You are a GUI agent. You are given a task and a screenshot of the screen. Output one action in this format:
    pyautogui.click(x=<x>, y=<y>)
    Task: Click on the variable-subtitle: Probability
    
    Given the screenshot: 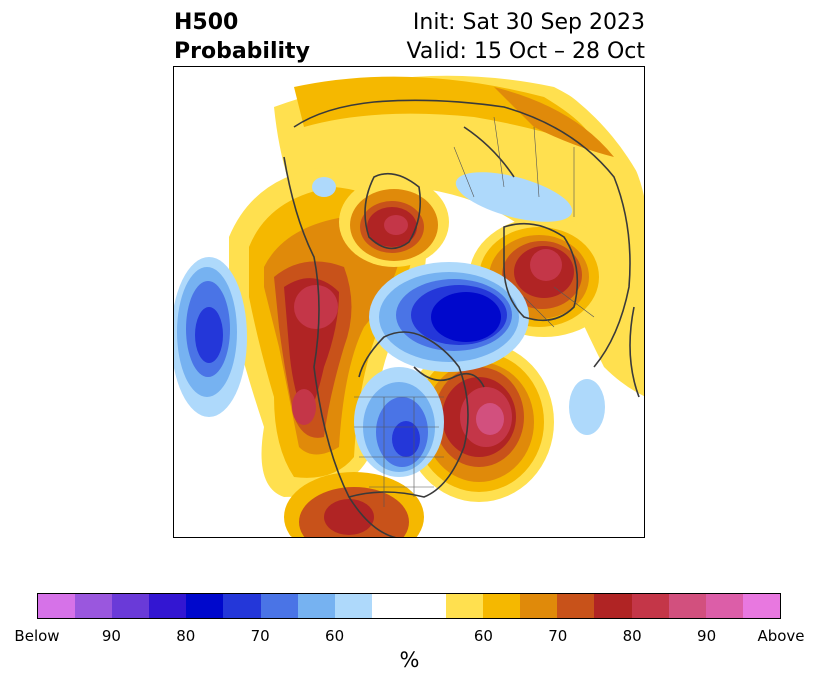 What is the action you would take?
    pyautogui.click(x=242, y=51)
    